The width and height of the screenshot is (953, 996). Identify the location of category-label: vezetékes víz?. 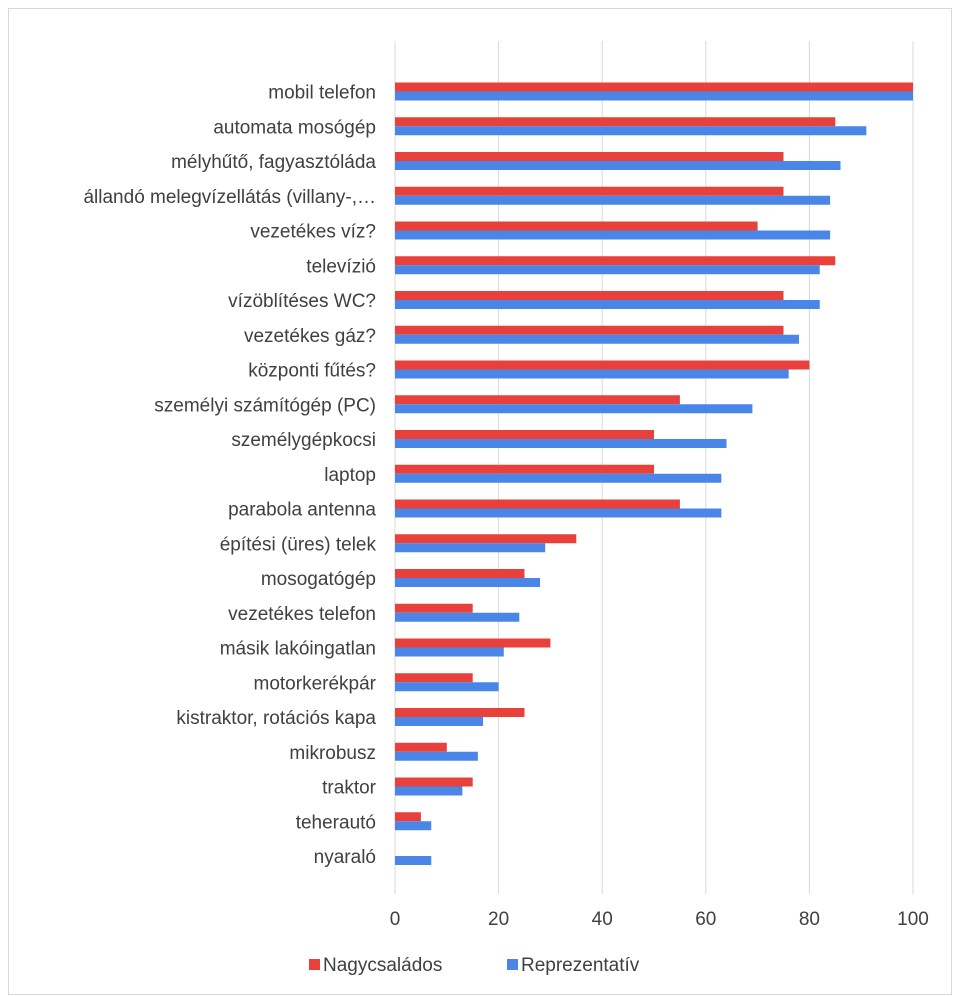
(313, 232).